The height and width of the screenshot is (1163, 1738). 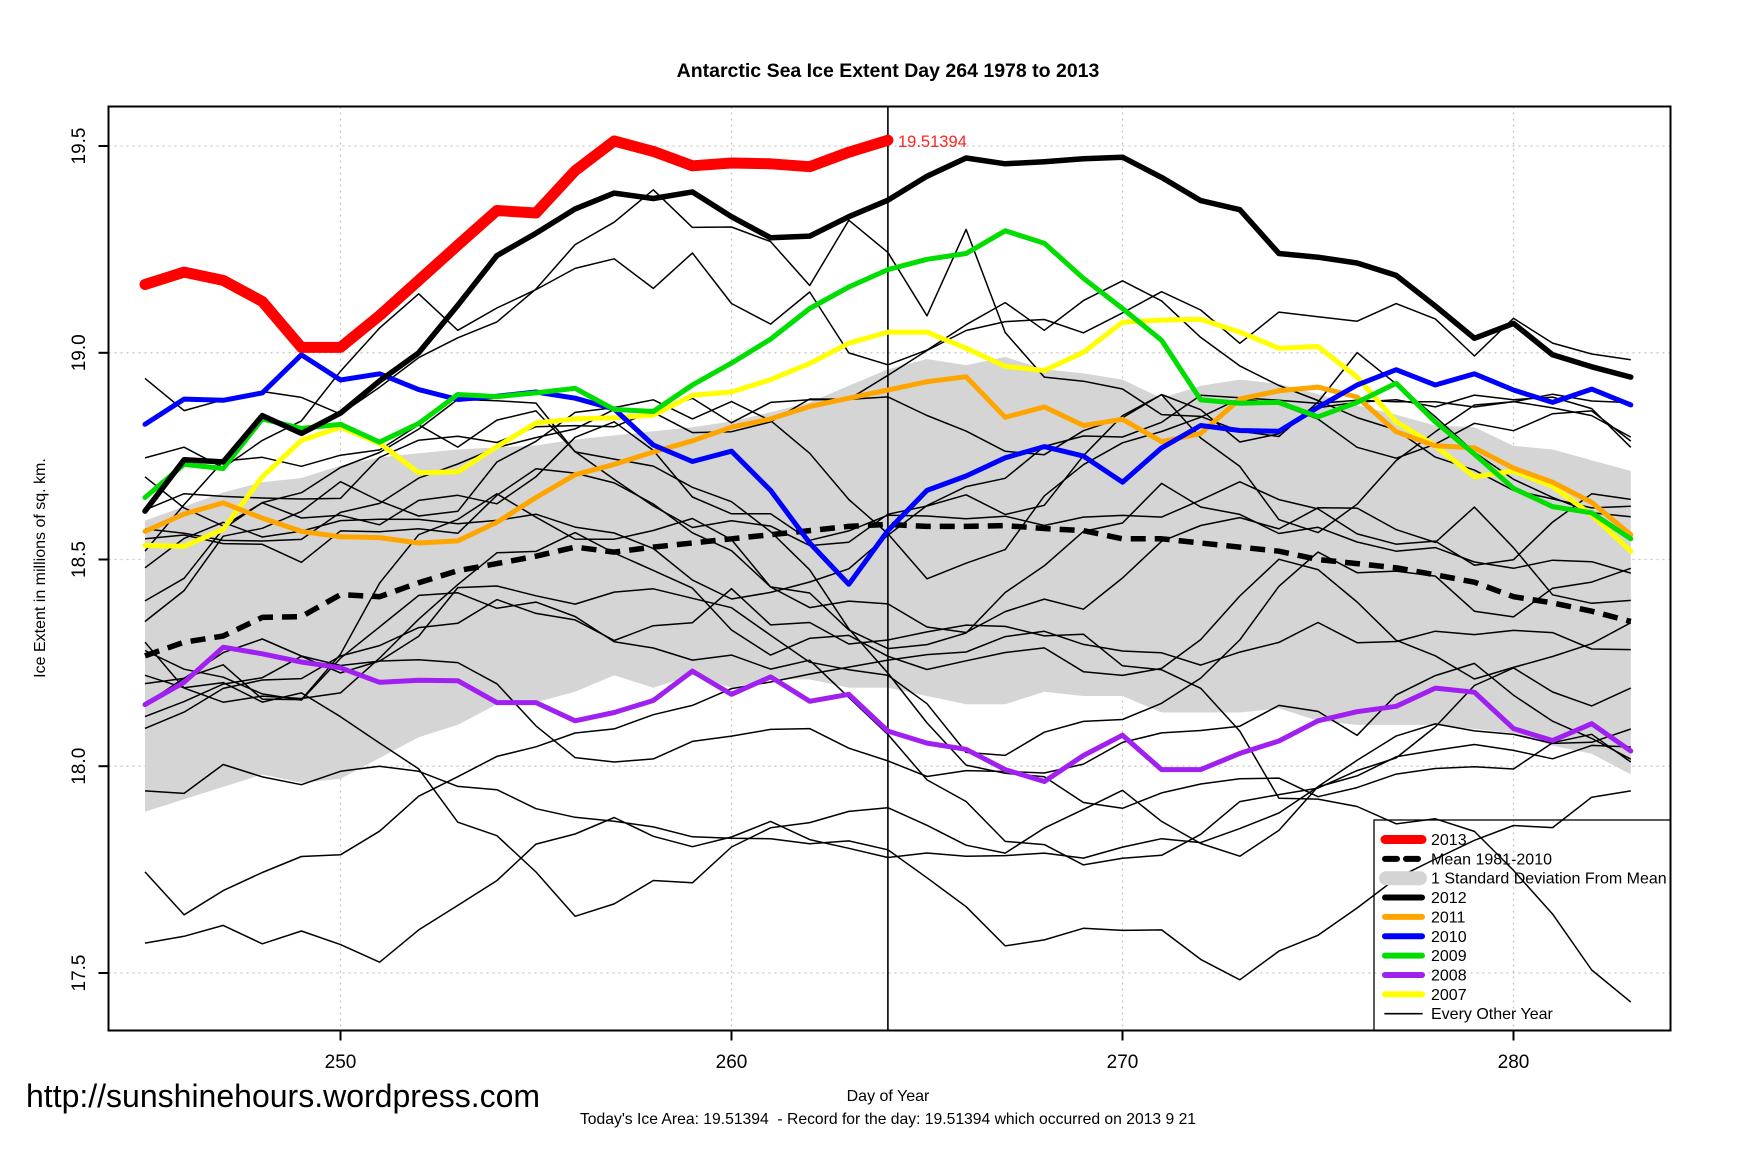 What do you see at coordinates (283, 1096) in the screenshot?
I see `svg-text:http://sunshinehours.wordpress: http://sunshinehours.wordpress.com` at bounding box center [283, 1096].